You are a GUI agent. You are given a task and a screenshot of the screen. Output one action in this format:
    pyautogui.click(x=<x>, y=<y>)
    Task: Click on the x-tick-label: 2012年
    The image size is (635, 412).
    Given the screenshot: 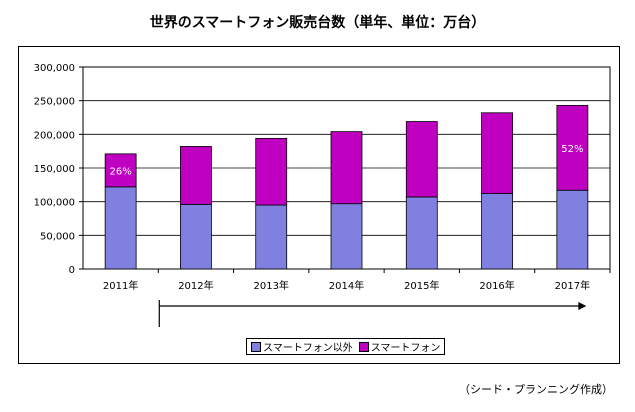 What is the action you would take?
    pyautogui.click(x=195, y=285)
    